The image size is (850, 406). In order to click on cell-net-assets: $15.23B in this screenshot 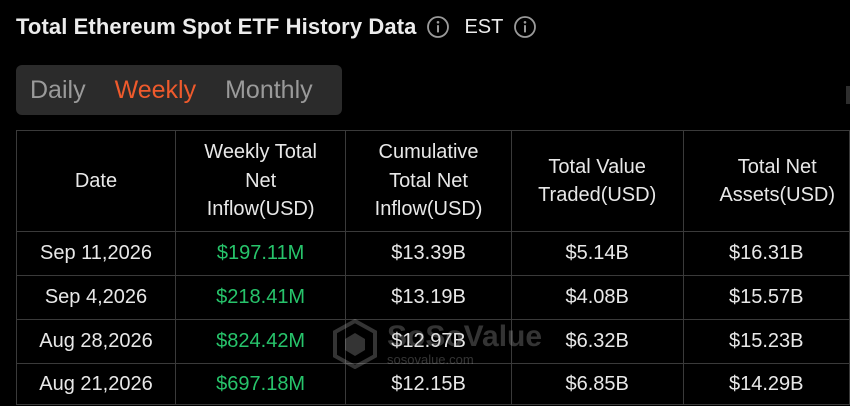, I will do `click(766, 341)`.